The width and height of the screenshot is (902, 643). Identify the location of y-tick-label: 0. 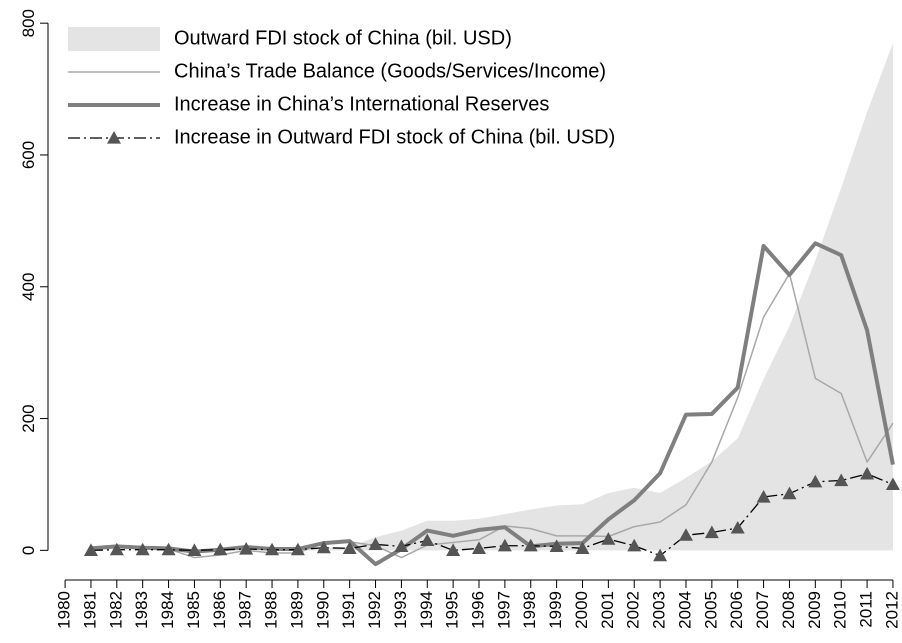
(28, 550).